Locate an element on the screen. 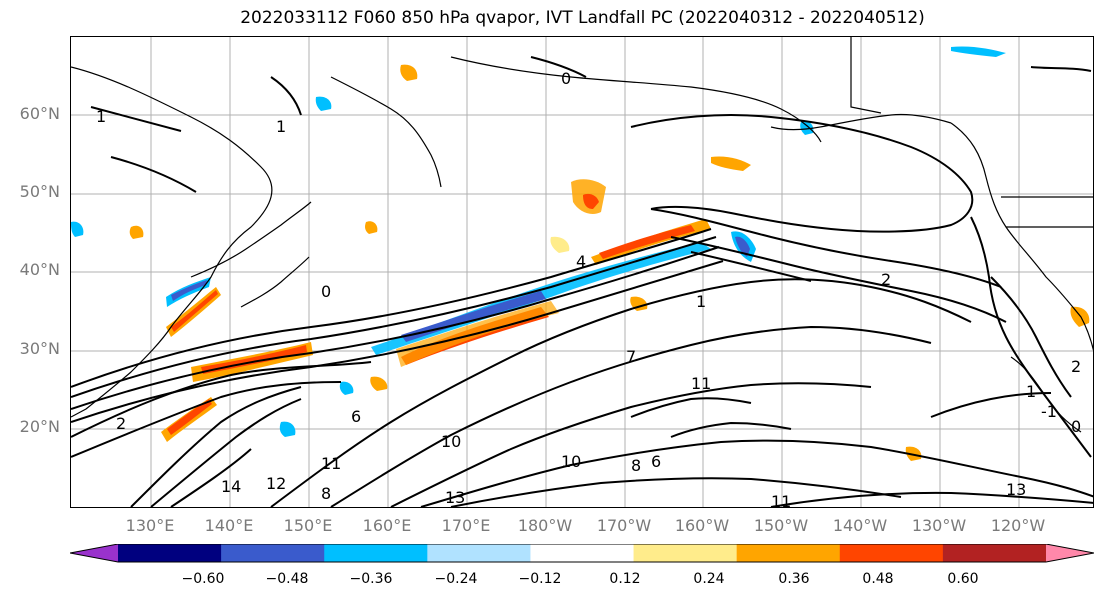  lat-label-30n: 30°N is located at coordinates (39, 348).